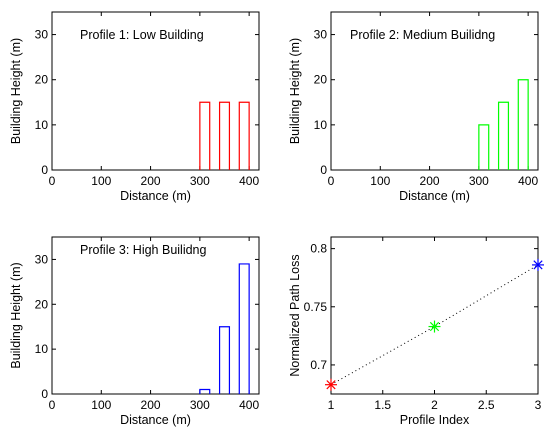 This screenshot has height=440, width=550. I want to click on x-tick-label: 1.5, so click(382, 405).